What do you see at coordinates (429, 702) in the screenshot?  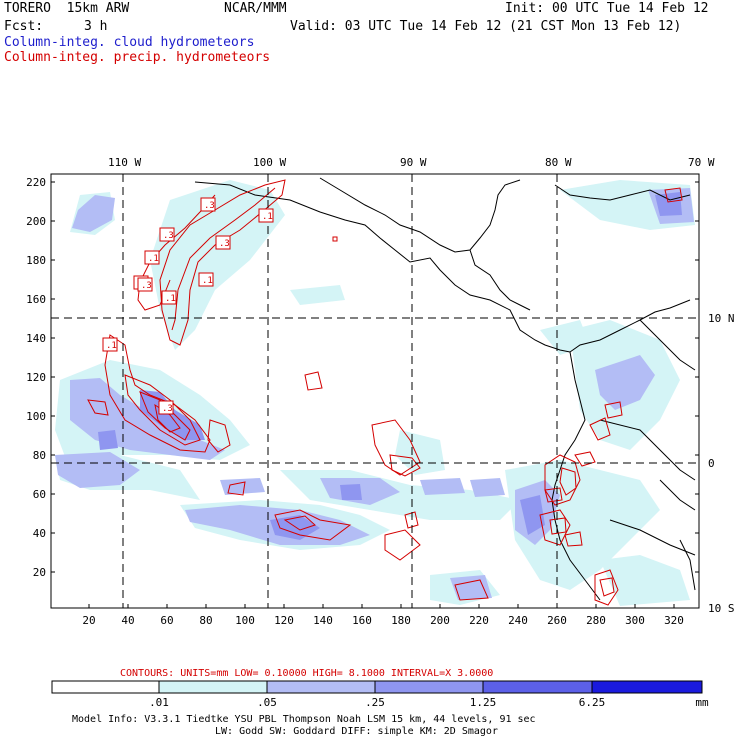 I see `colorbar-labels: .01 .05 .25 1.25 6.25 mm` at bounding box center [429, 702].